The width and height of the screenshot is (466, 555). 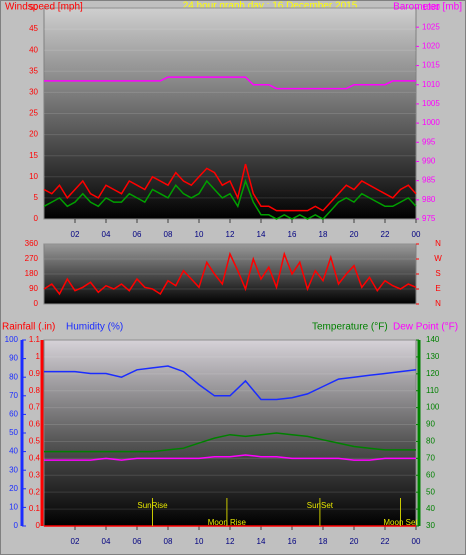 I want to click on y-tick-label: 0.5, so click(x=35, y=441).